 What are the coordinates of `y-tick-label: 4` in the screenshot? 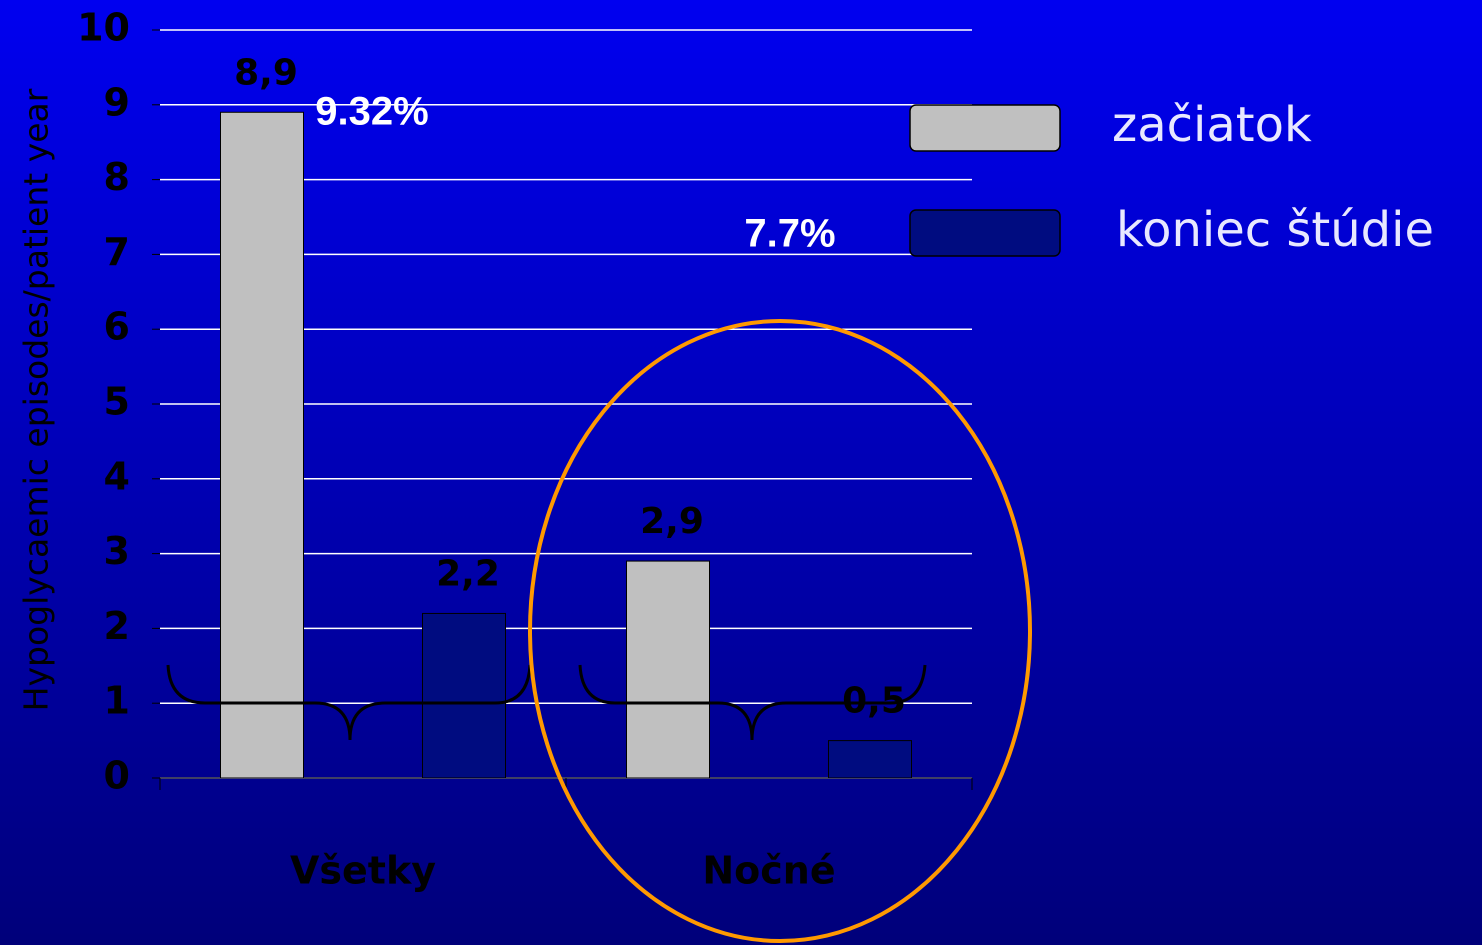 It's located at (117, 476).